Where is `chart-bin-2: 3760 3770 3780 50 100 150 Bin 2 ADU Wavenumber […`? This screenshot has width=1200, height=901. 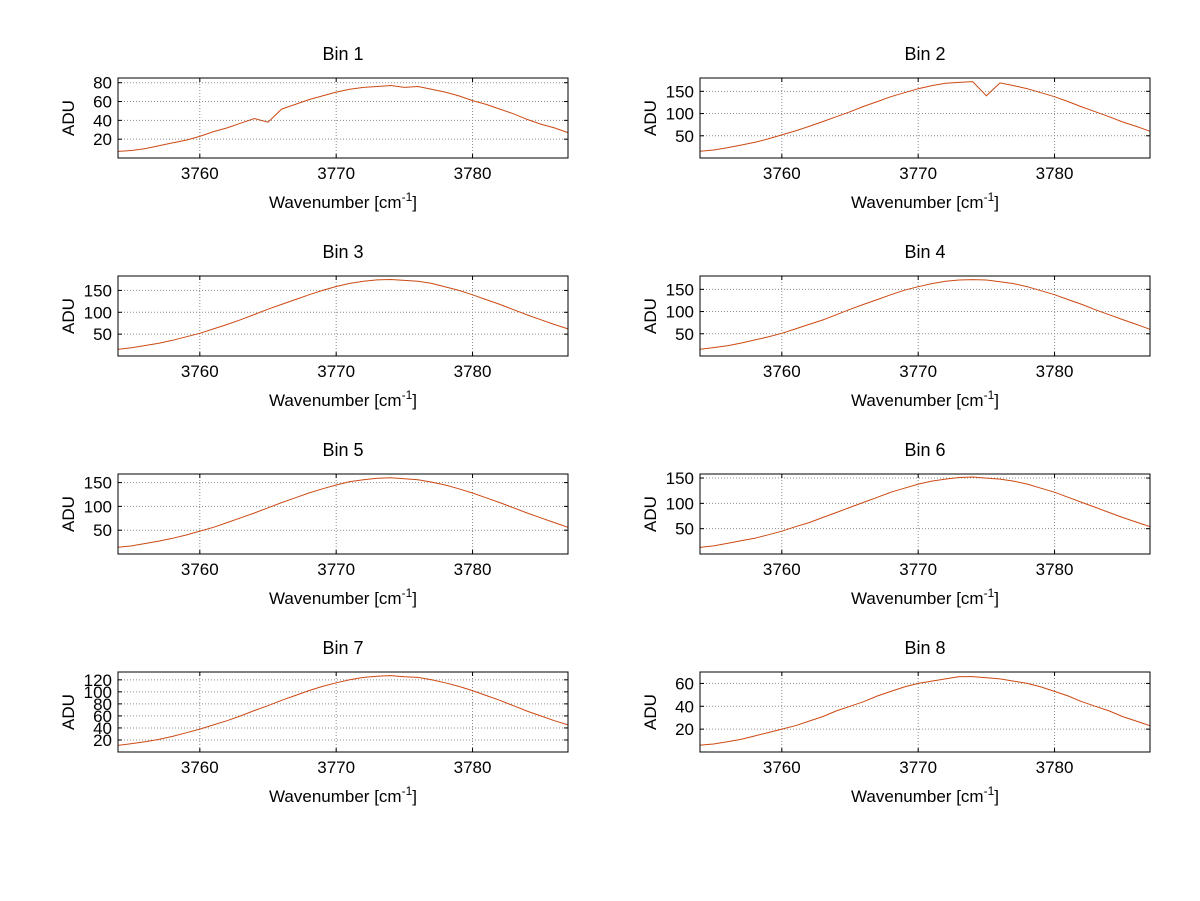
chart-bin-2: 3760 3770 3780 50 100 150 Bin 2 ADU Wavenumber [… is located at coordinates (896, 128).